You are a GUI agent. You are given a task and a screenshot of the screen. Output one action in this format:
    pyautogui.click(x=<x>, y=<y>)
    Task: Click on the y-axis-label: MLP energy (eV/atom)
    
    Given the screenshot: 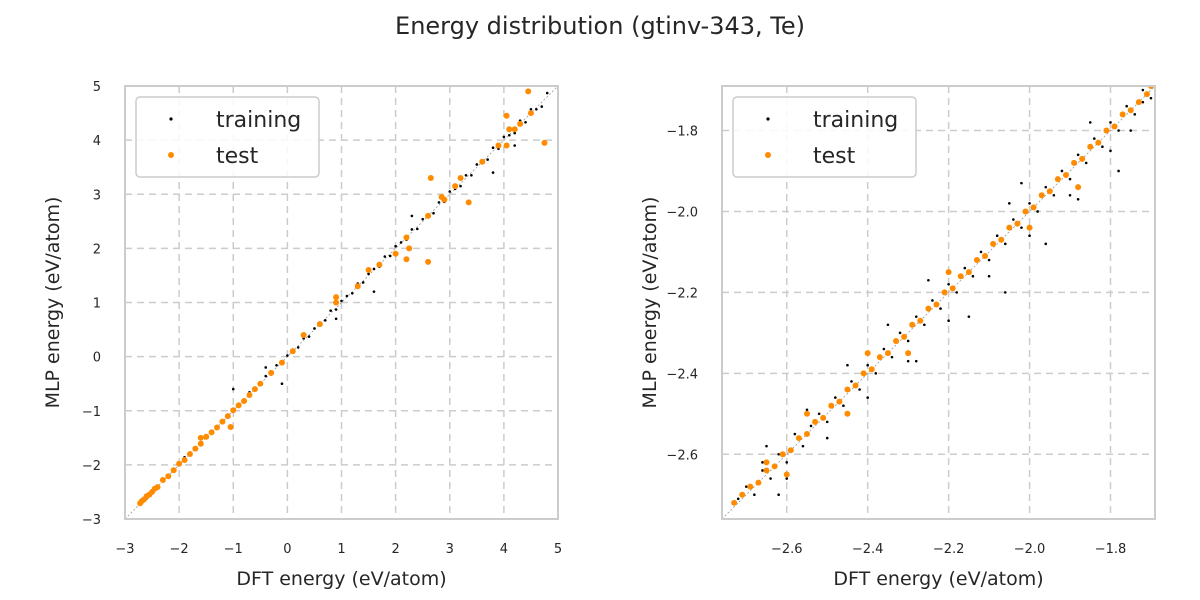 What is the action you would take?
    pyautogui.click(x=53, y=303)
    